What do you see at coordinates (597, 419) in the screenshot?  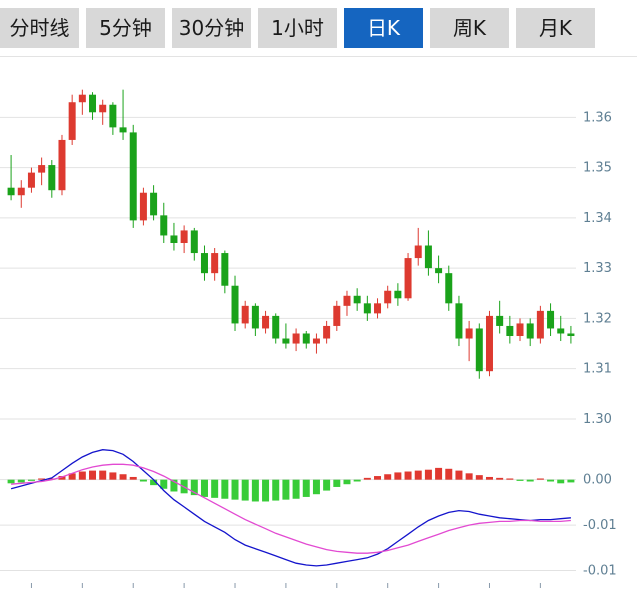 I see `price-tick-label: 1.30` at bounding box center [597, 419].